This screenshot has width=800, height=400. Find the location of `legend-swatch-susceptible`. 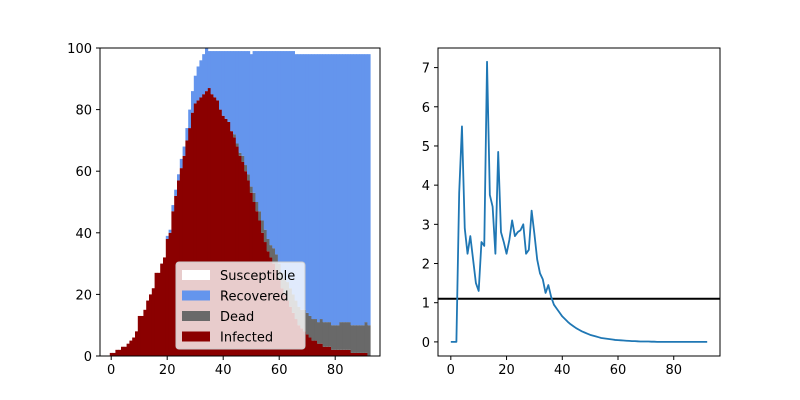

legend-swatch-susceptible is located at coordinates (196, 275).